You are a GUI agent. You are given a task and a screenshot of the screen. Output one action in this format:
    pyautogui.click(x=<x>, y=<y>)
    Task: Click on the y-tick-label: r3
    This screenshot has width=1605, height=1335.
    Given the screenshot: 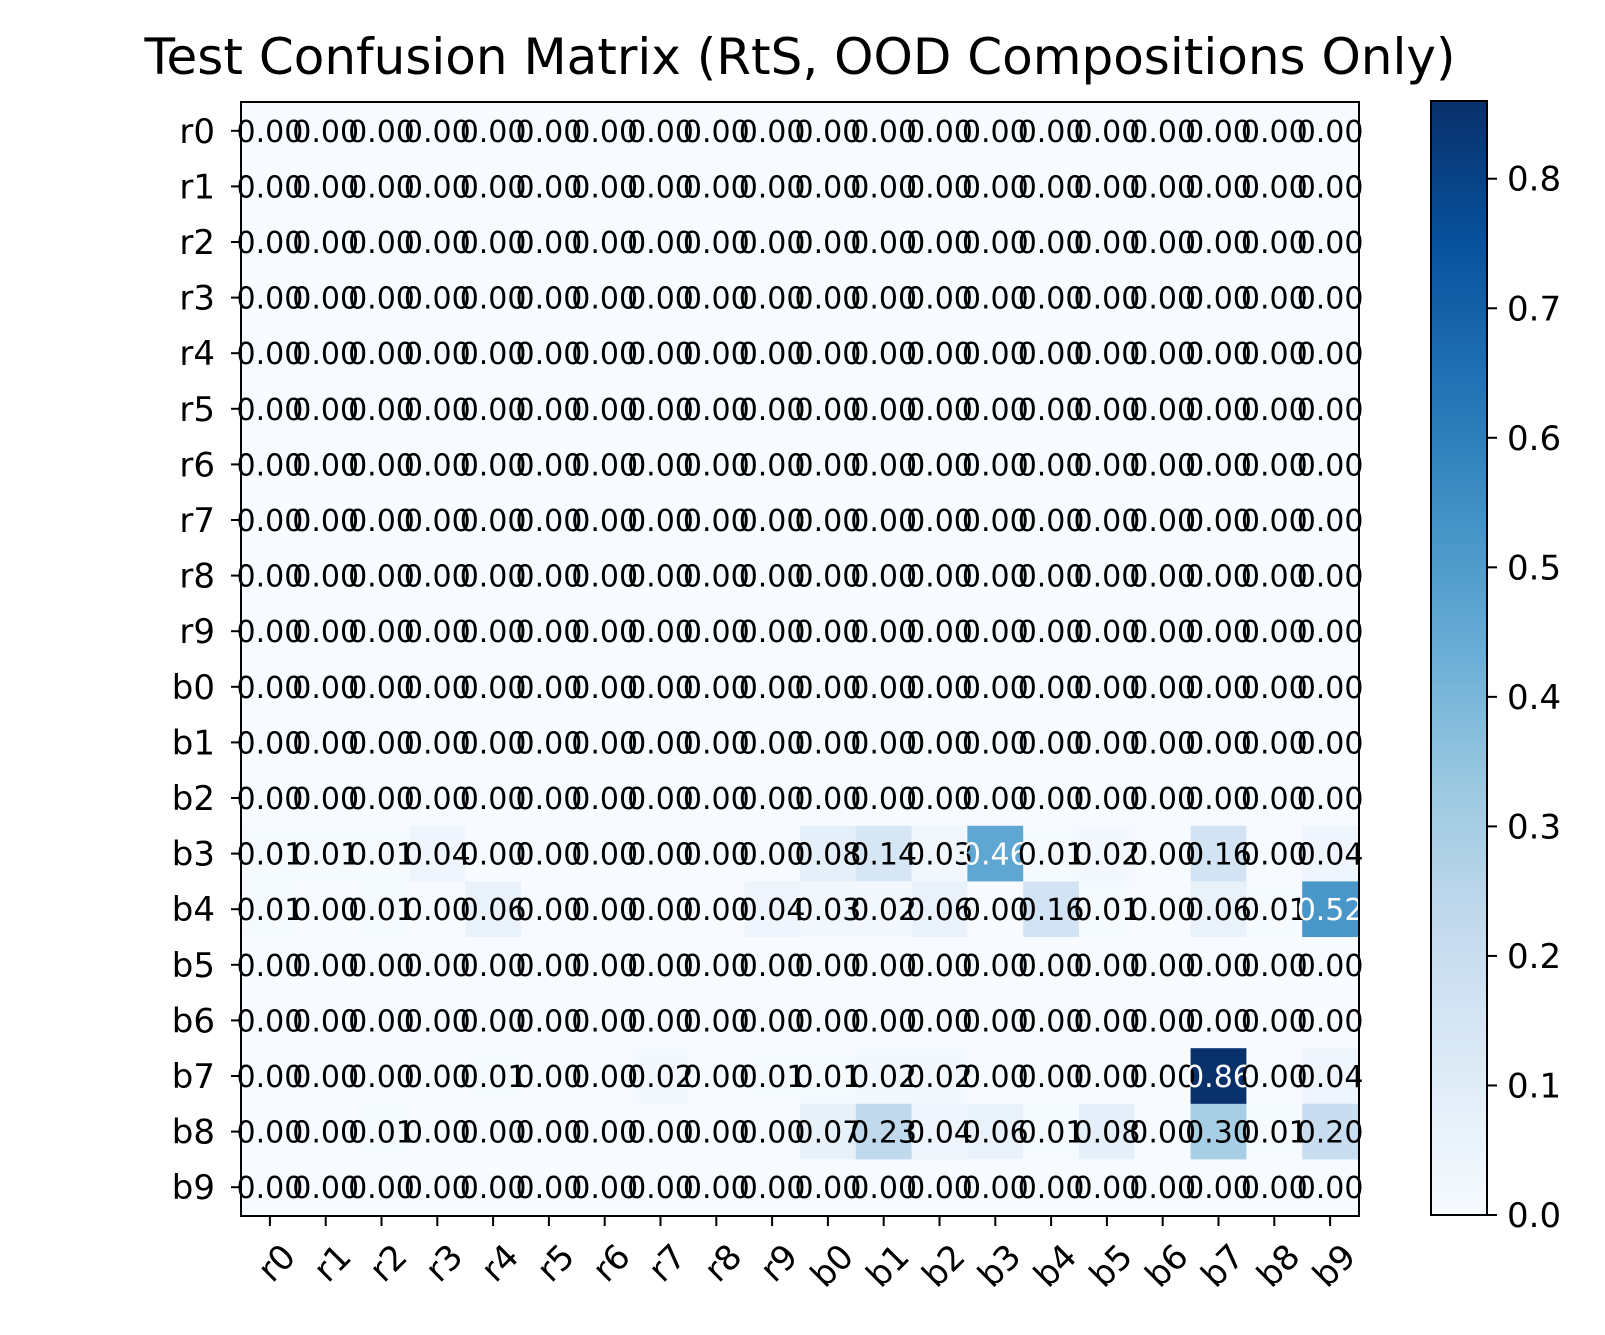 What is the action you would take?
    pyautogui.click(x=197, y=299)
    